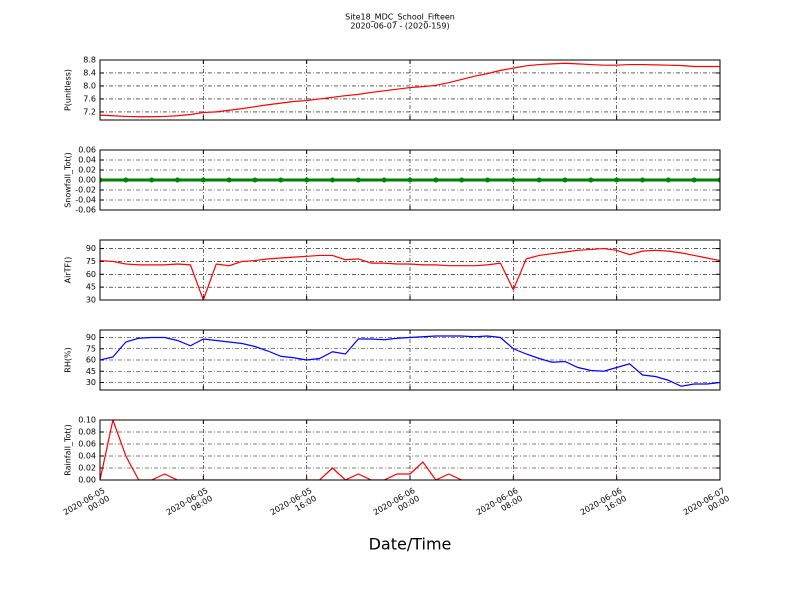 The image size is (800, 600). Describe the element at coordinates (399, 26) in the screenshot. I see `chart-subtitle: 2020-06-07 - (2020-159)` at that location.